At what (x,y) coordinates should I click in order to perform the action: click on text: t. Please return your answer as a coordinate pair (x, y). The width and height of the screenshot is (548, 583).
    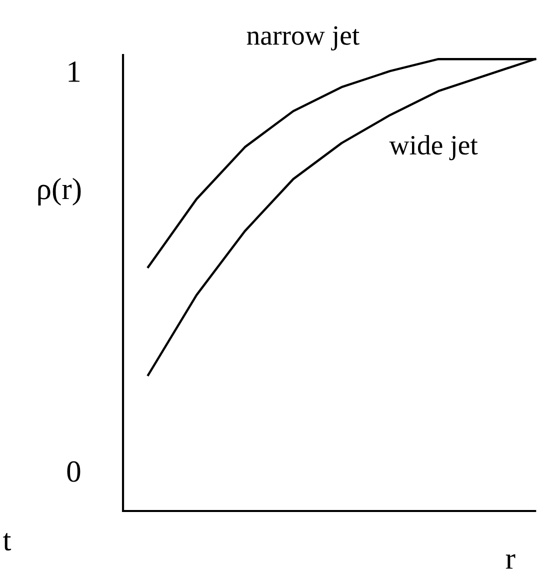
    Looking at the image, I should click on (7, 542).